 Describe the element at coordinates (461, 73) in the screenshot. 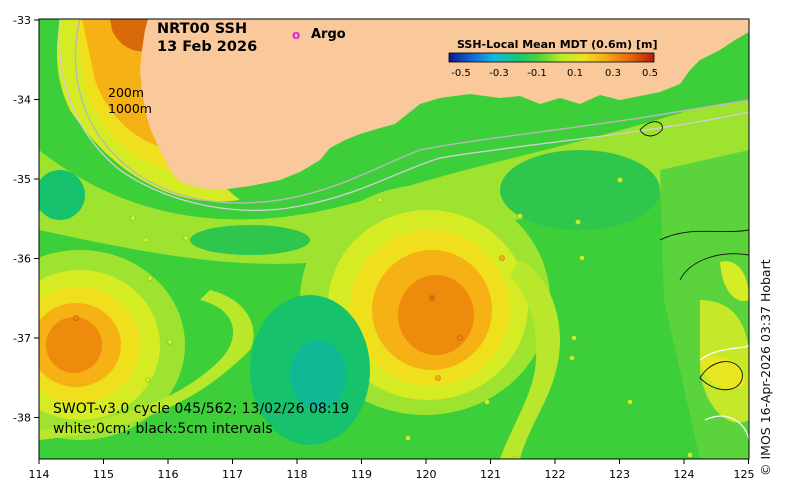

I see `colorbar-tick: -0.5` at that location.